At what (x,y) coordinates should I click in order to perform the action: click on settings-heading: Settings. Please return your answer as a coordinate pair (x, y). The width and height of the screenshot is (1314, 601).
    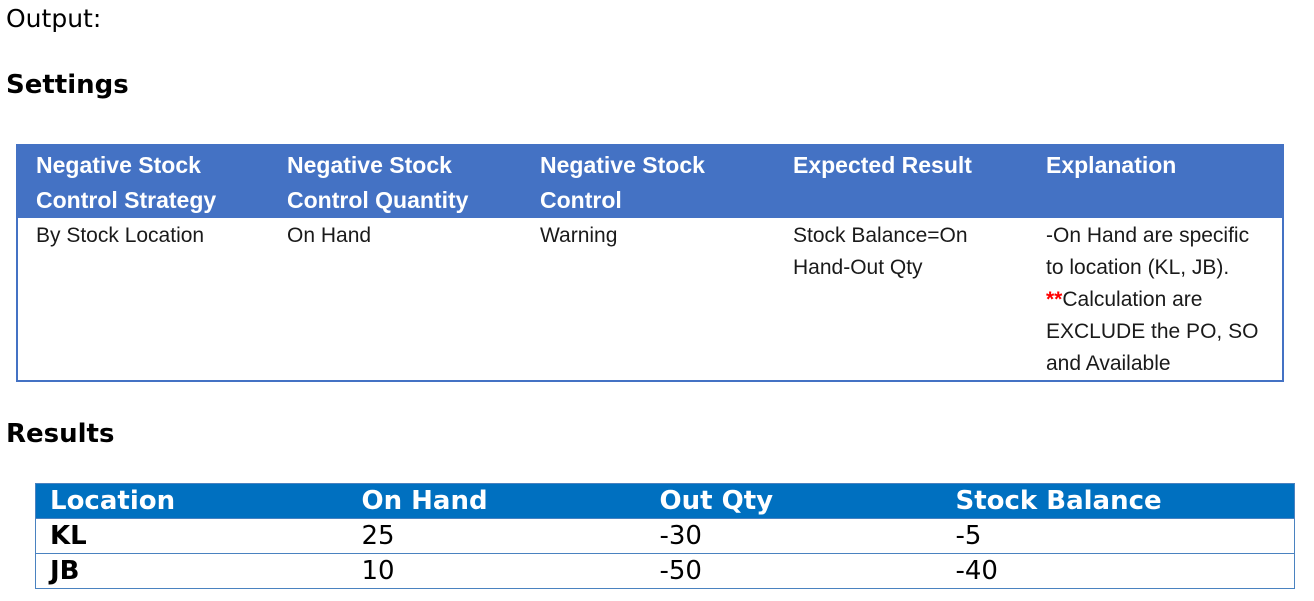
    Looking at the image, I should click on (67, 85).